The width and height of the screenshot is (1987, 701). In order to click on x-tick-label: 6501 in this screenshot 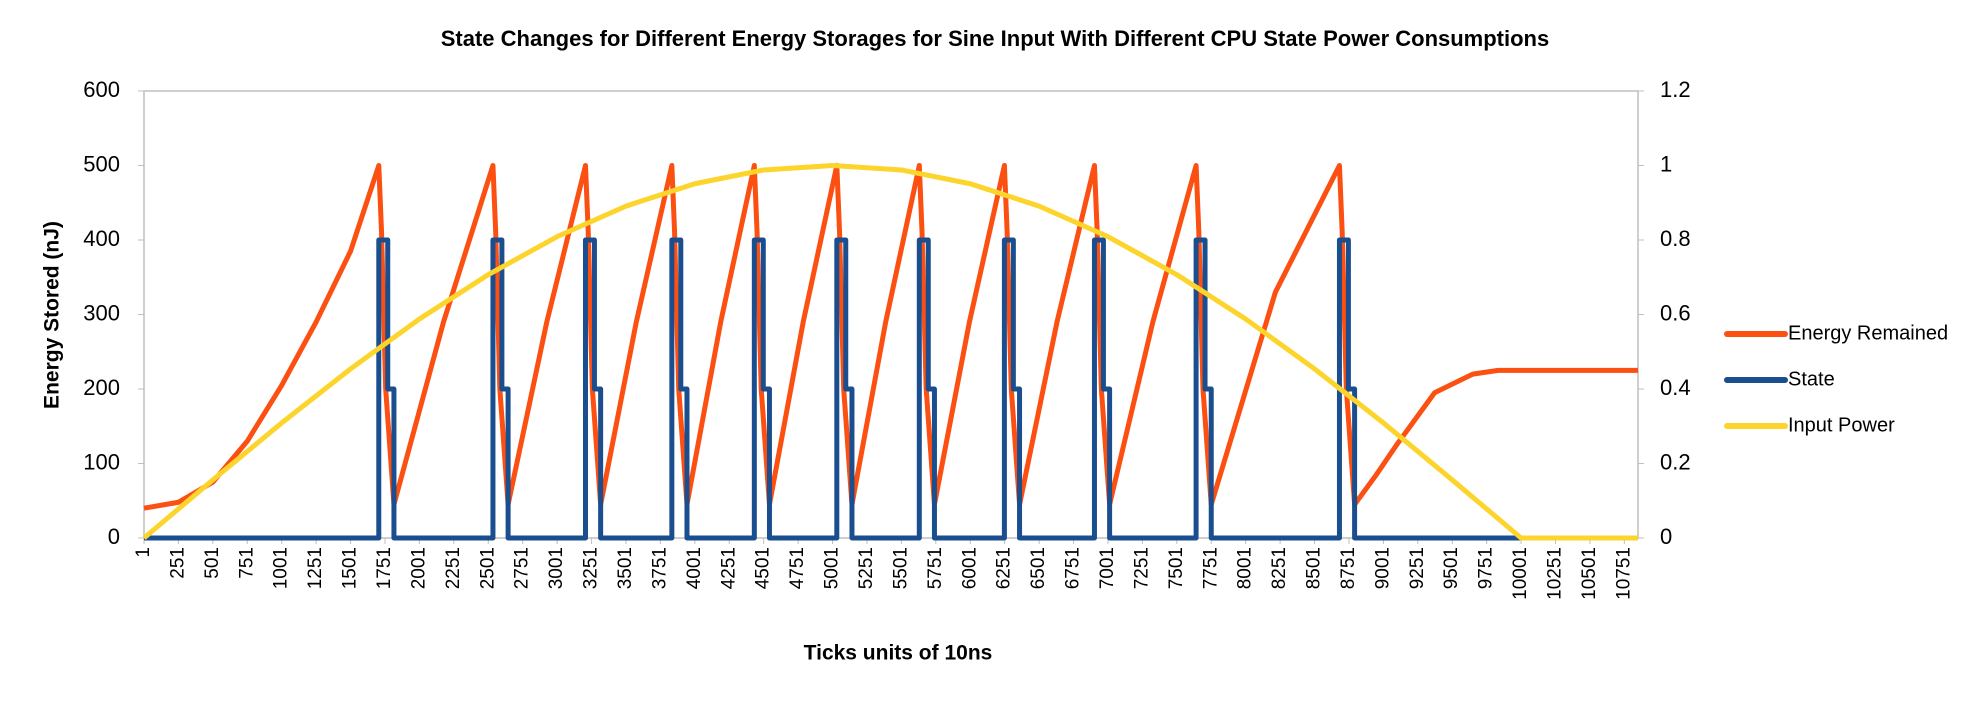, I will do `click(1038, 568)`.